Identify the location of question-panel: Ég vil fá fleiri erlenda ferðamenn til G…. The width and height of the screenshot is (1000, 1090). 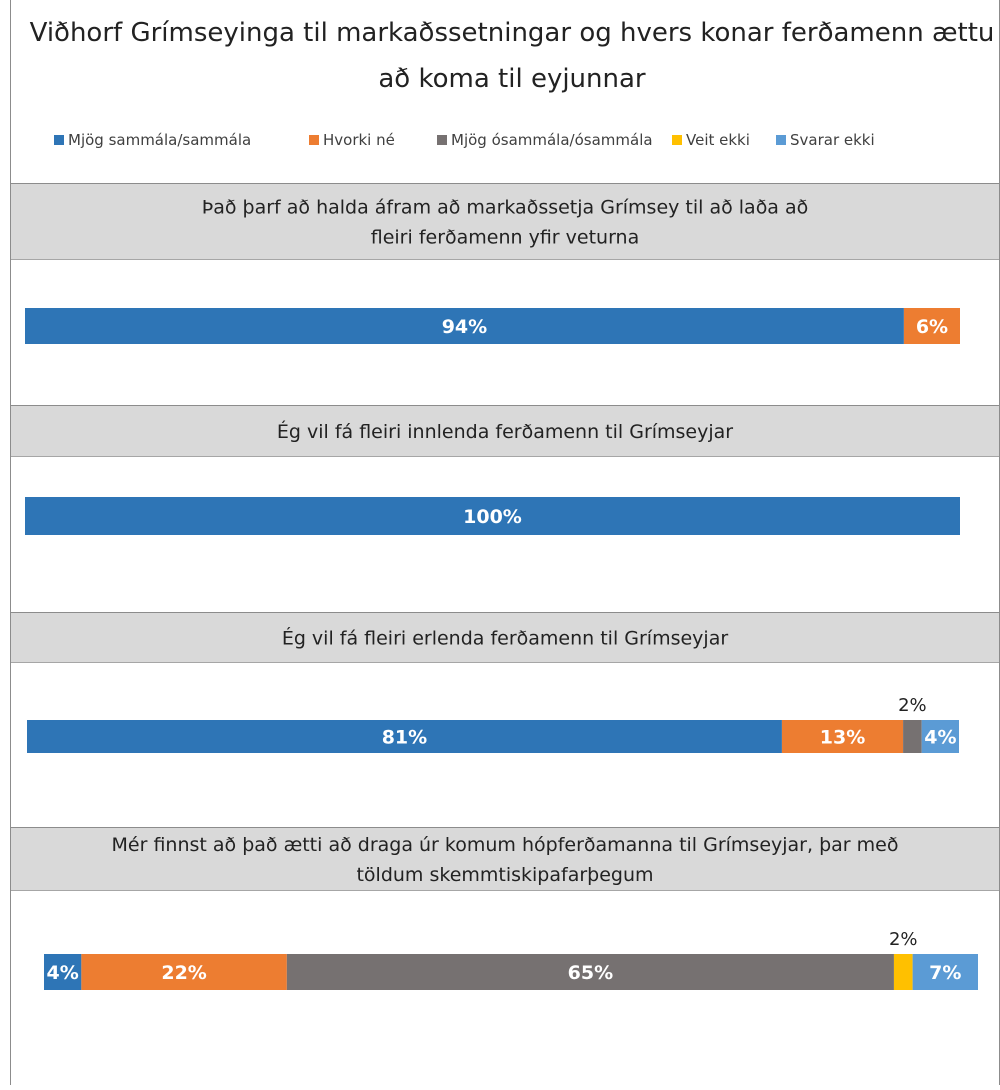
(505, 682).